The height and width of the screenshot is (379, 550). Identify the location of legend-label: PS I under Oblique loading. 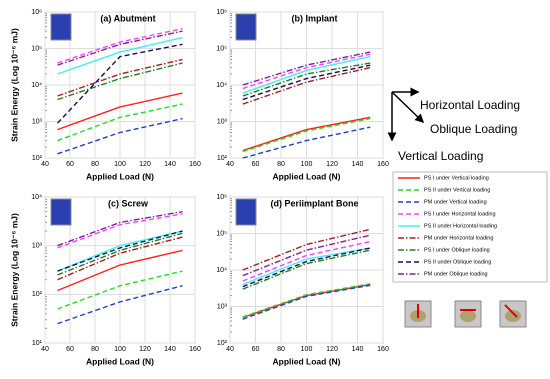
(457, 250).